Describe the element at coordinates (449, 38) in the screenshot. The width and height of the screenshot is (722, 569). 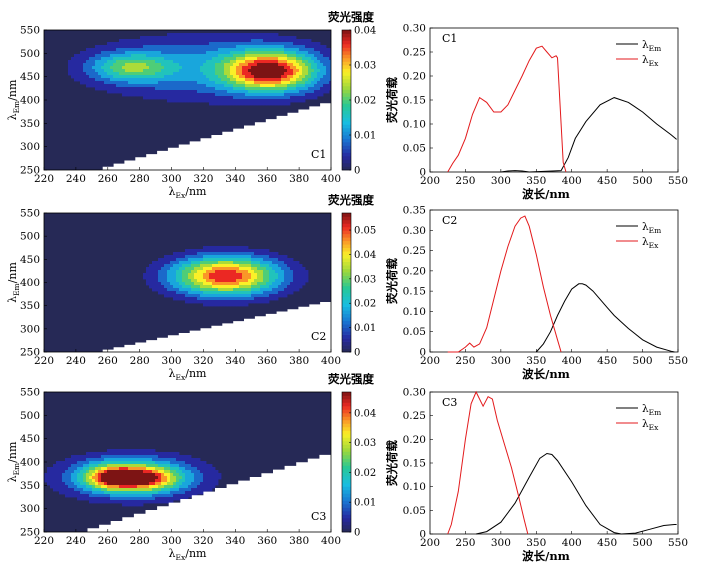
I see `panel-label: C1` at that location.